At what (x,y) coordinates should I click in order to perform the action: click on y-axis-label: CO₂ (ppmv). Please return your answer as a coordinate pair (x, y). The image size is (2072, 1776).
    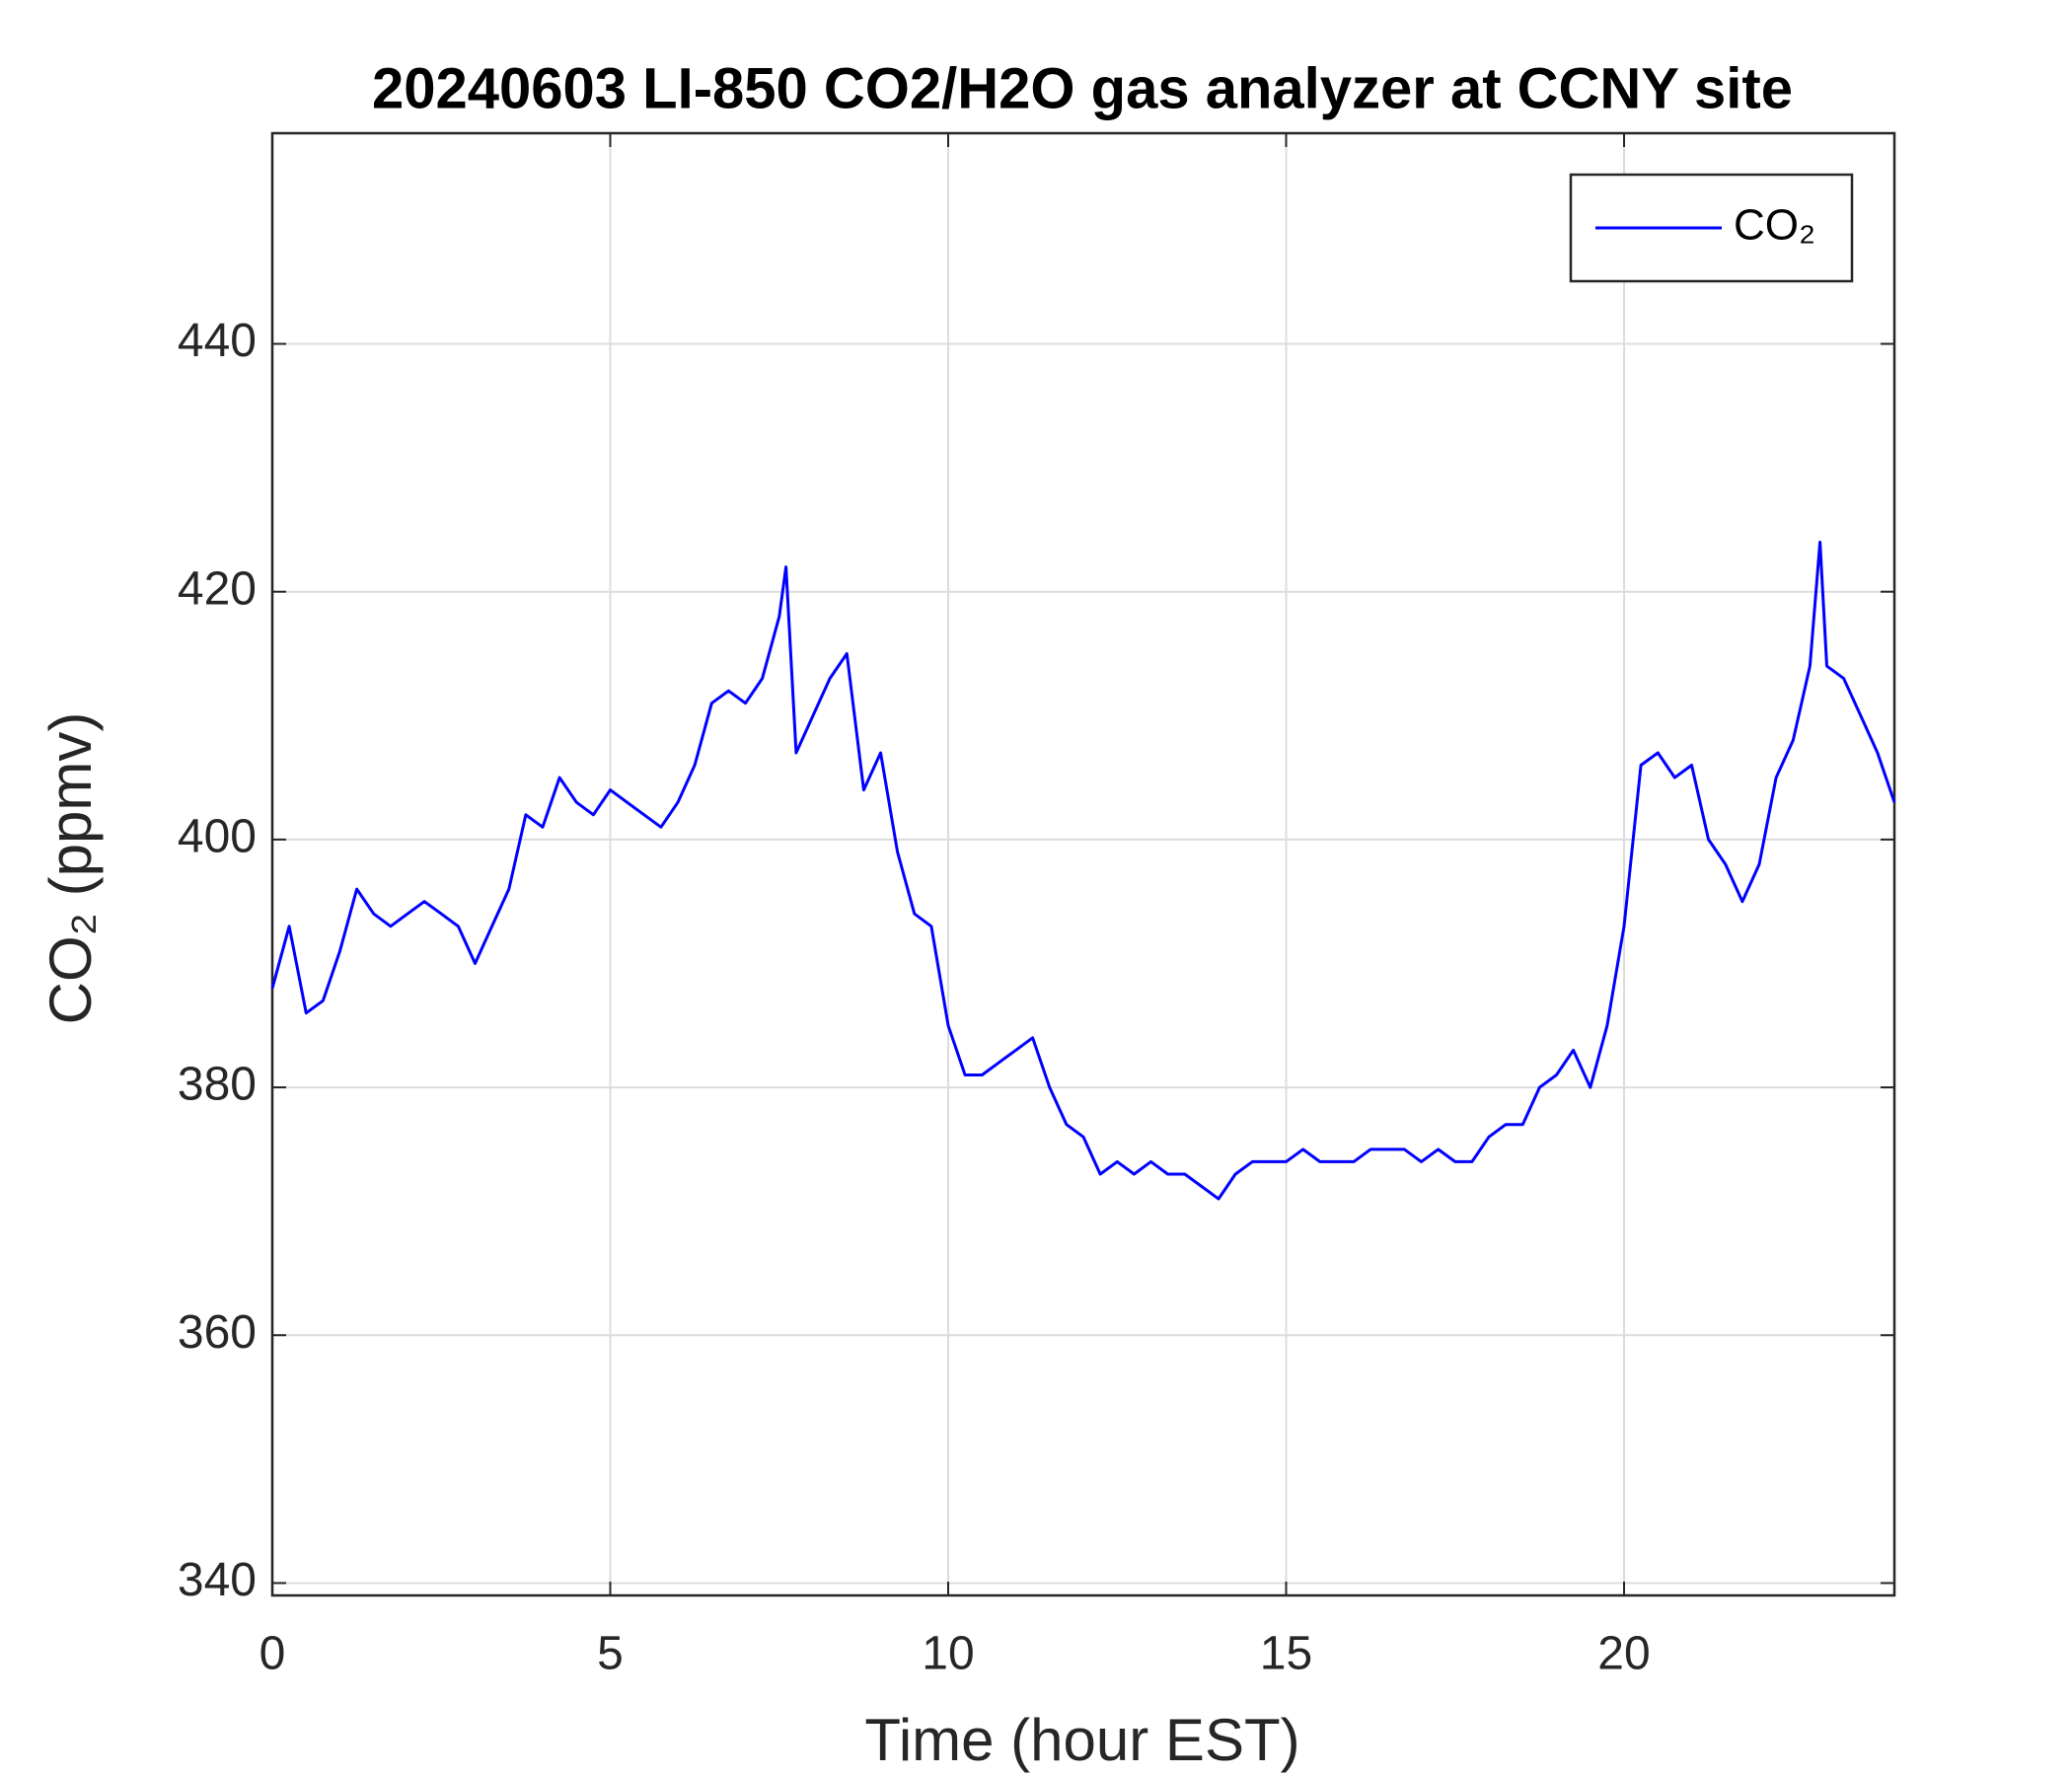
    Looking at the image, I should click on (71, 869).